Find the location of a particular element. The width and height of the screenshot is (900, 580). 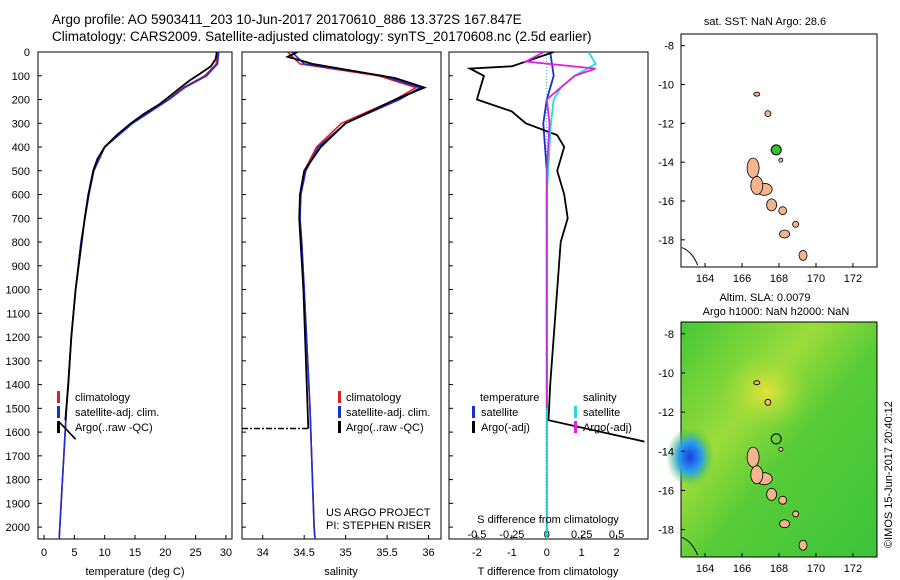

depth-tick-label: 800 is located at coordinates (21, 243).